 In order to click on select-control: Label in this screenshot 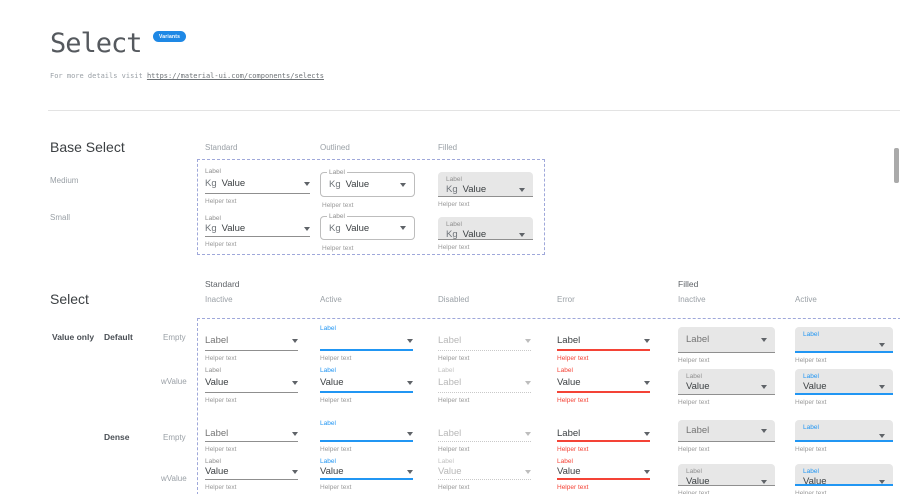, I will do `click(603, 435)`.